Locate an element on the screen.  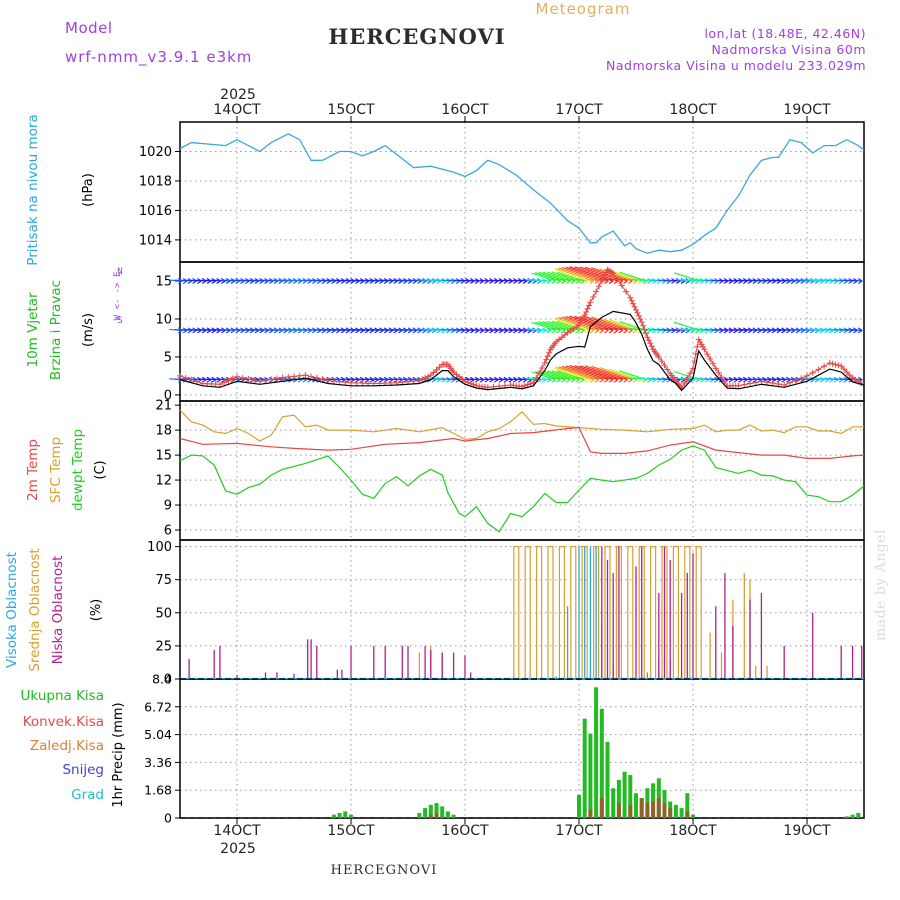
temp-dewpt-line is located at coordinates (522, 489).